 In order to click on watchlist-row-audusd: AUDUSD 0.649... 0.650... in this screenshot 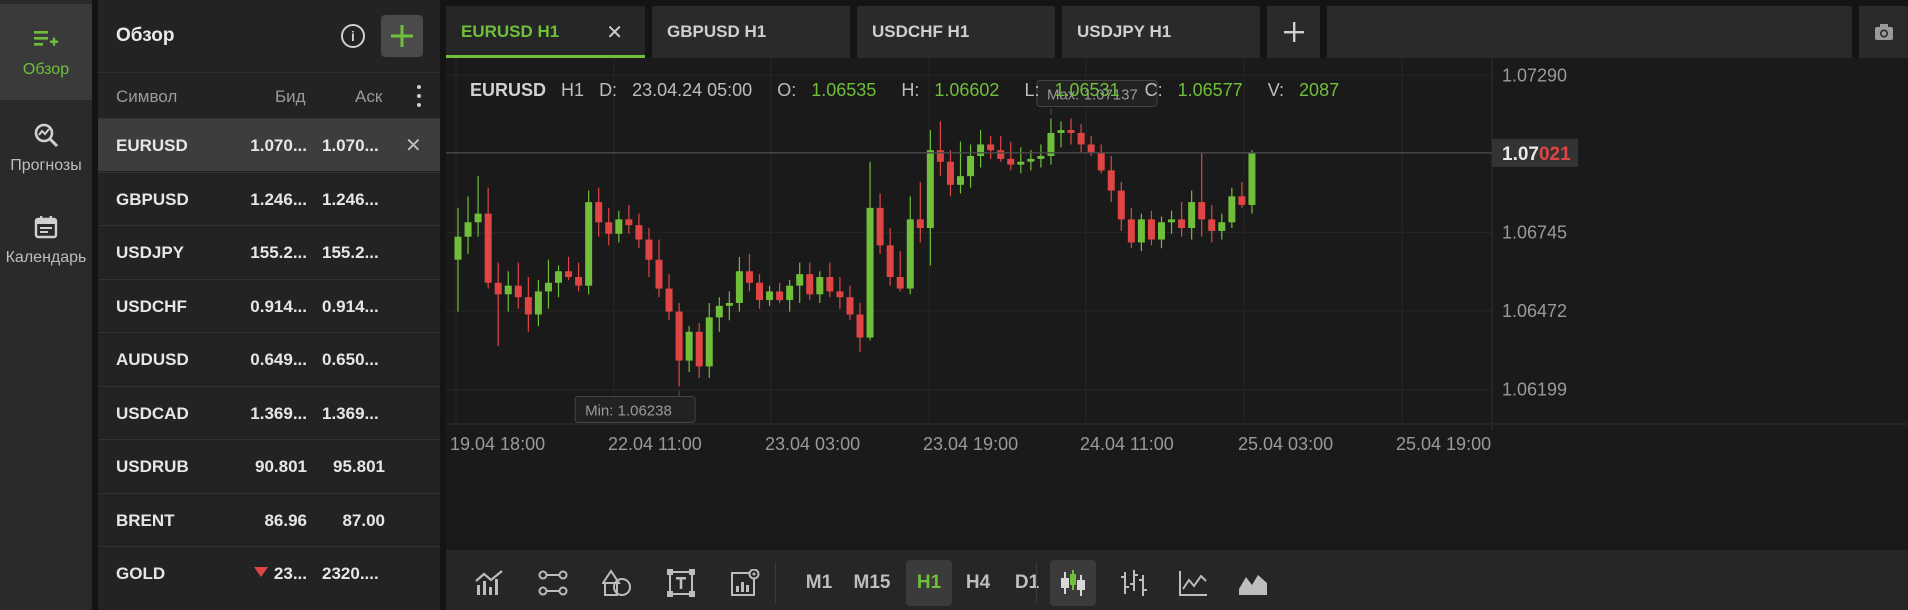, I will do `click(269, 358)`.